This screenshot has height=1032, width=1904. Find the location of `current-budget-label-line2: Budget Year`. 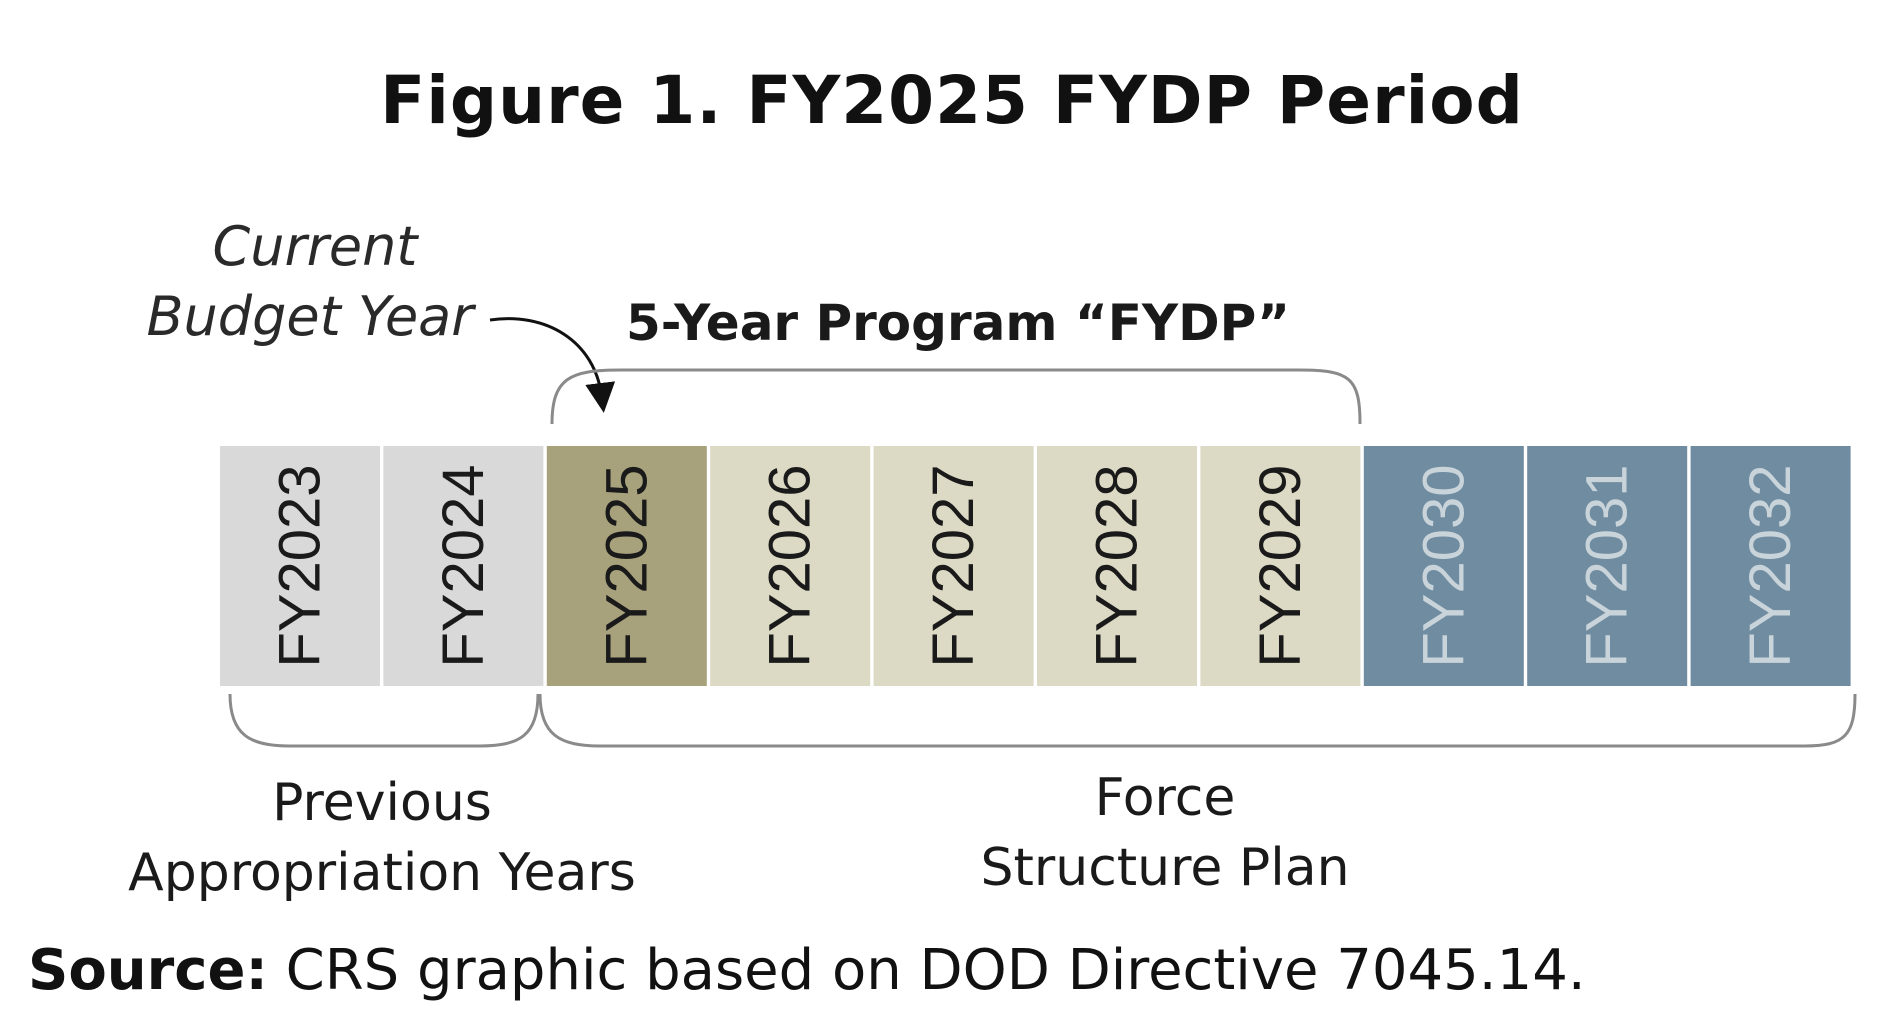

current-budget-label-line2: Budget Year is located at coordinates (312, 316).